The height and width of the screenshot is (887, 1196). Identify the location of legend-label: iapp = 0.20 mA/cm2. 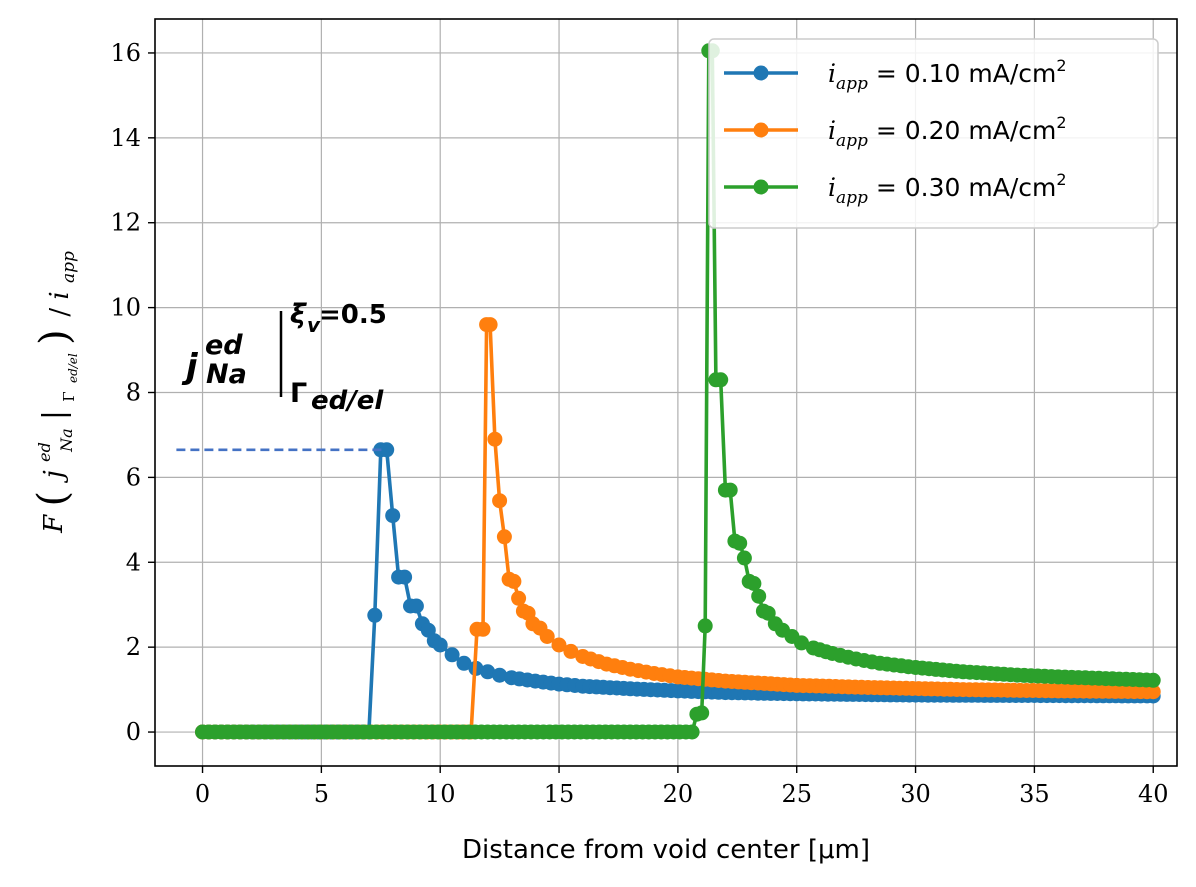
(947, 132).